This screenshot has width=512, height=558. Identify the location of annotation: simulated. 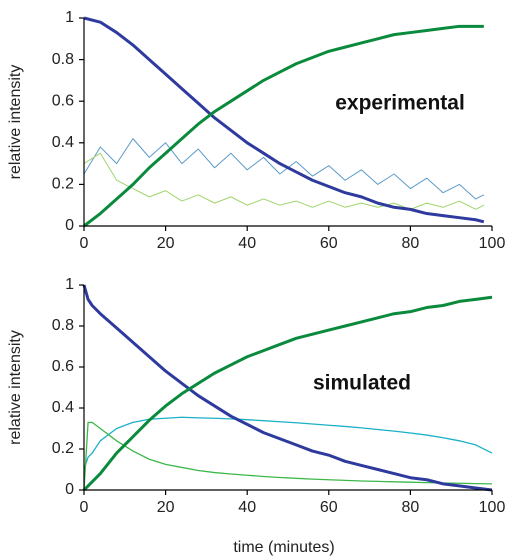
(362, 383).